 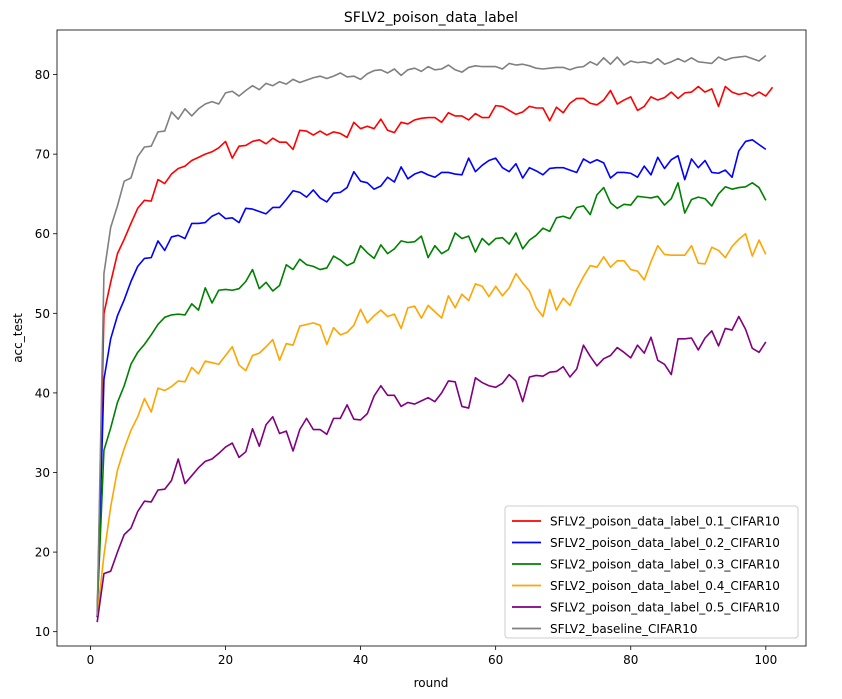 What do you see at coordinates (495, 660) in the screenshot?
I see `x-tick-label: 60` at bounding box center [495, 660].